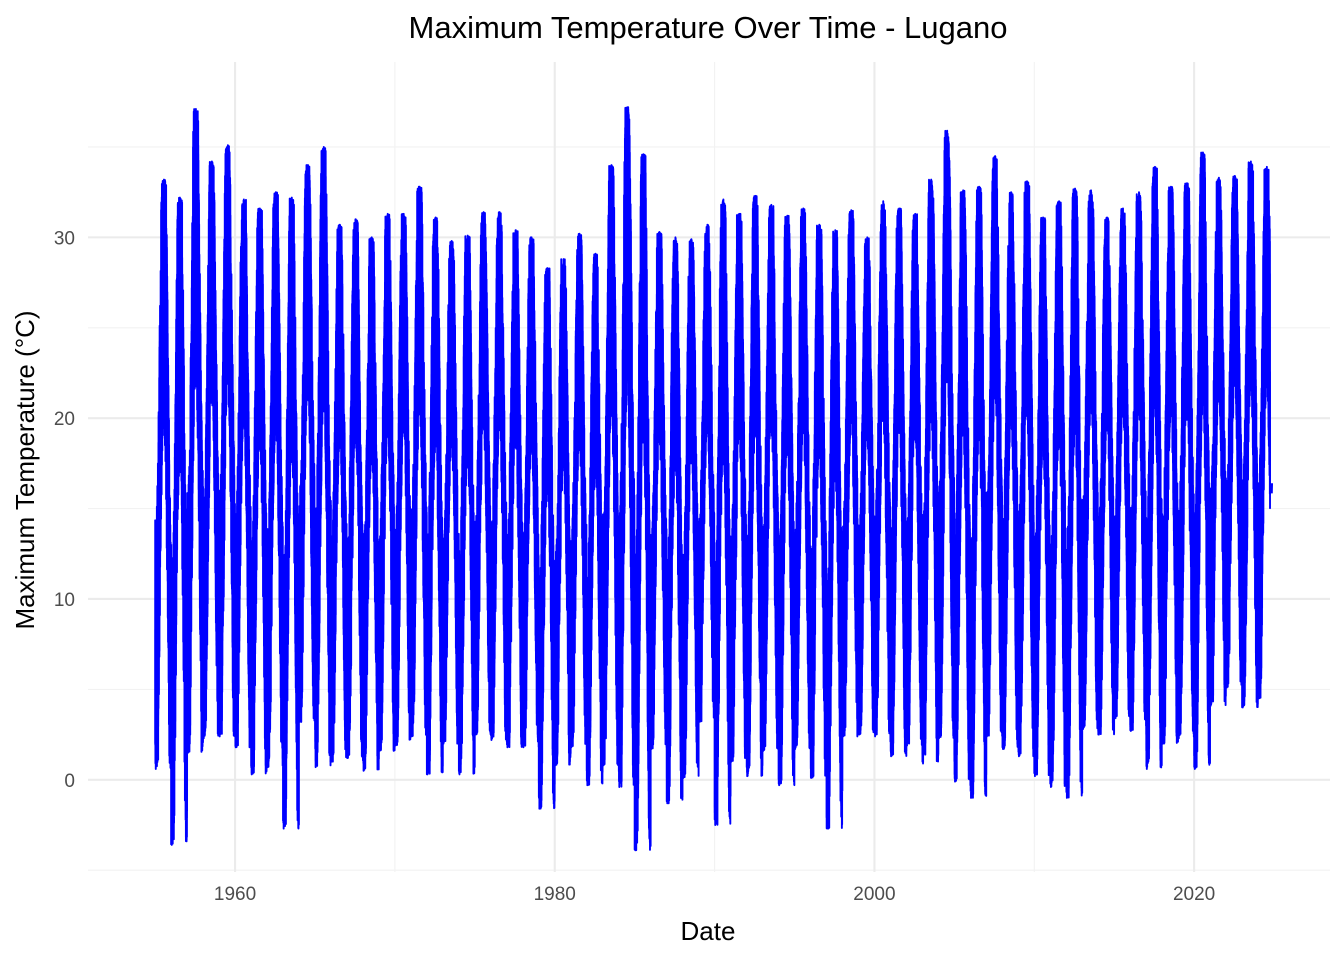  What do you see at coordinates (69, 781) in the screenshot?
I see `y-tick-label: 0` at bounding box center [69, 781].